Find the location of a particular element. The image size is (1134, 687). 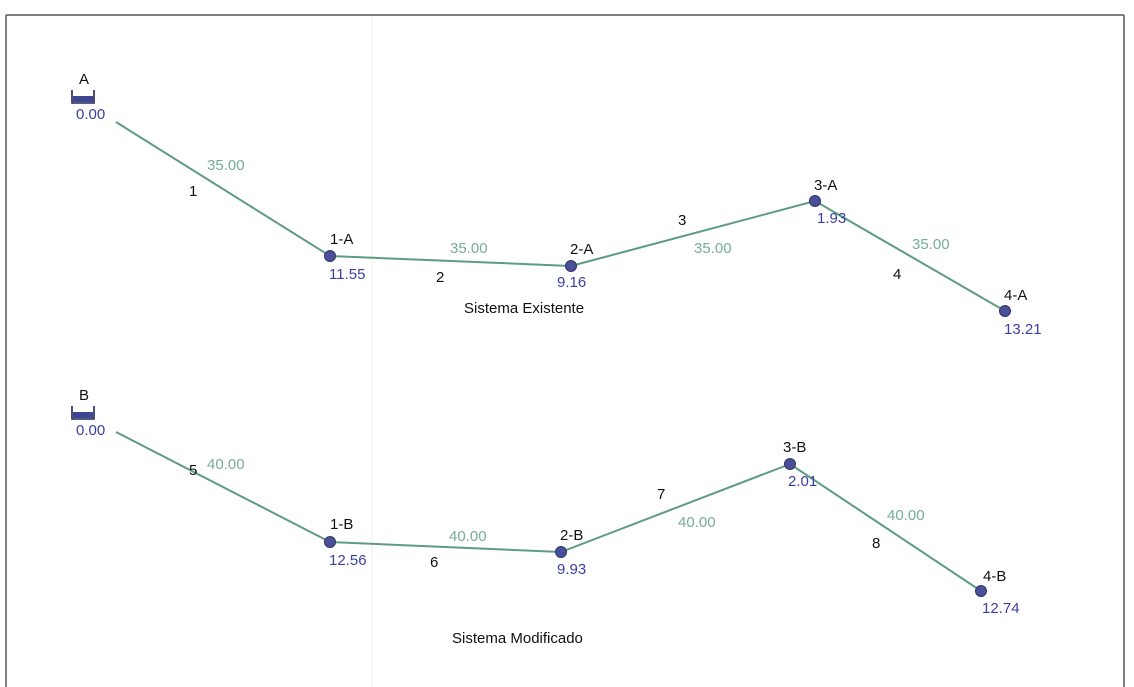

junction-value: 12.56 is located at coordinates (348, 560).